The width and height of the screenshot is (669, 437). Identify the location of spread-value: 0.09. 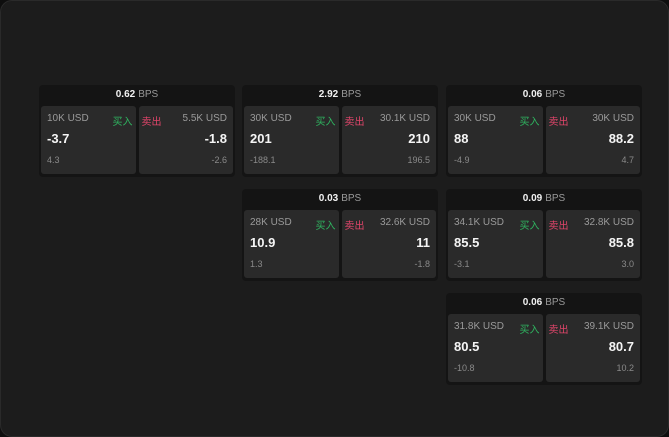
(532, 198).